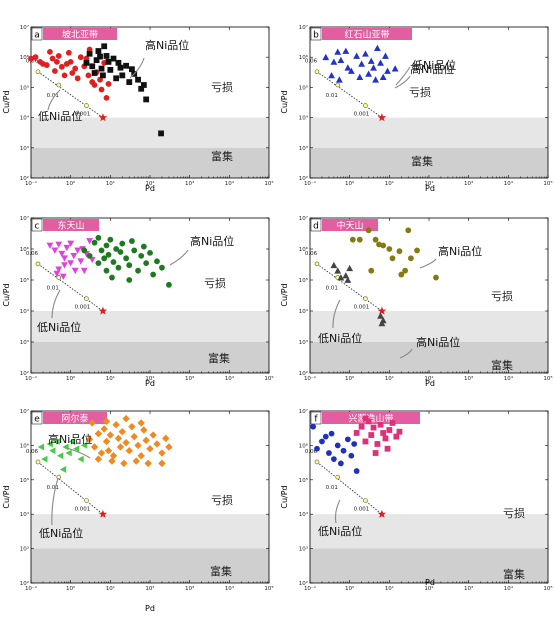 This screenshot has width=554, height=617. Describe the element at coordinates (303, 280) in the screenshot. I see `y-tick-label: 10⁵` at that location.